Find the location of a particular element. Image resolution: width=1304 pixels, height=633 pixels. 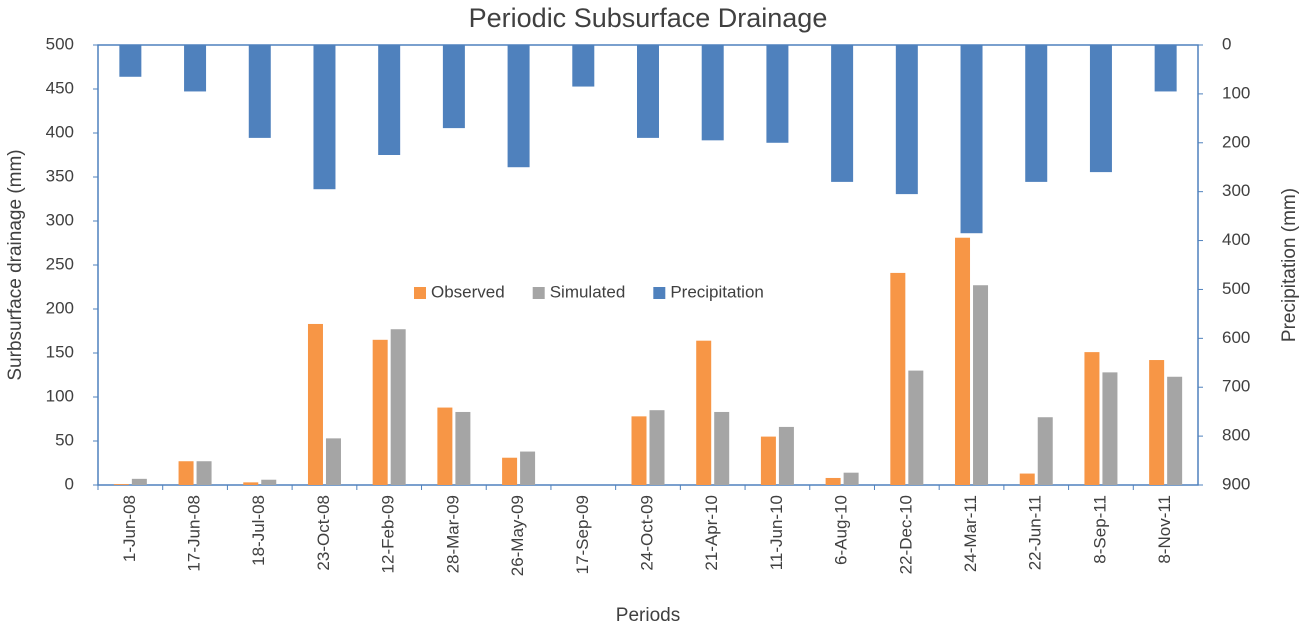

y2-tick-label: 900 is located at coordinates (1236, 483).